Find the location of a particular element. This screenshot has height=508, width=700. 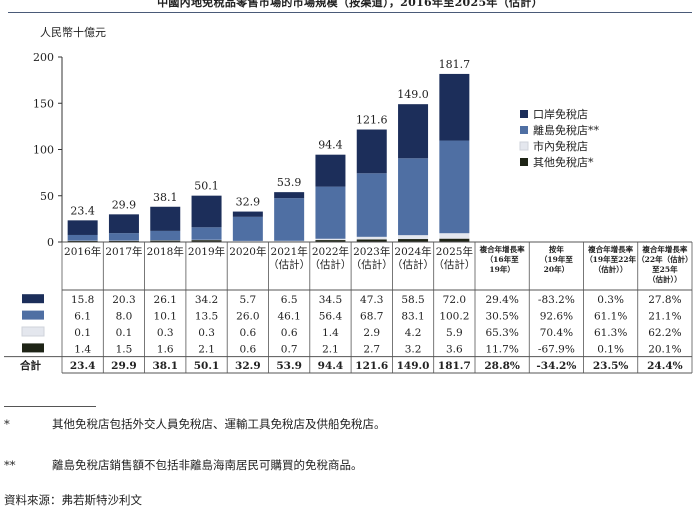

y-tick-label: 100 is located at coordinates (43, 150).